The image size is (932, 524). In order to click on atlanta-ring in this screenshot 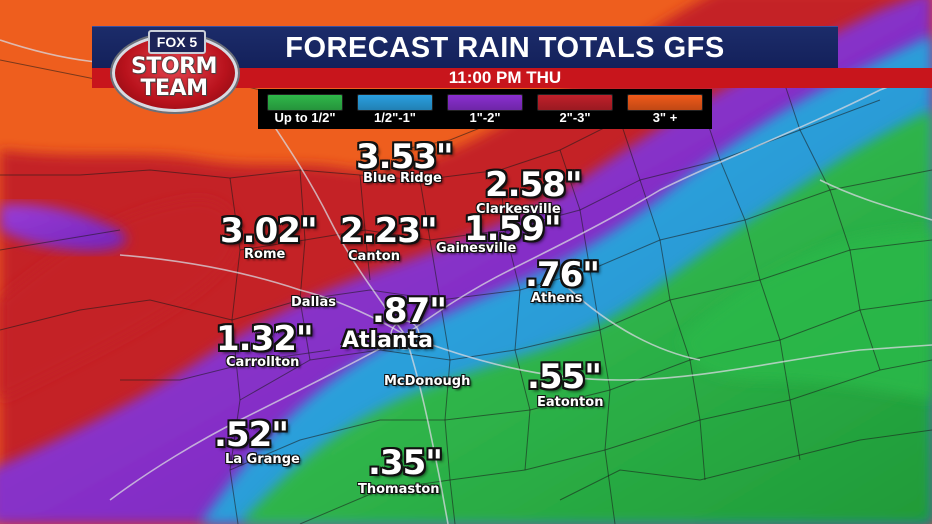, I will do `click(405, 335)`.